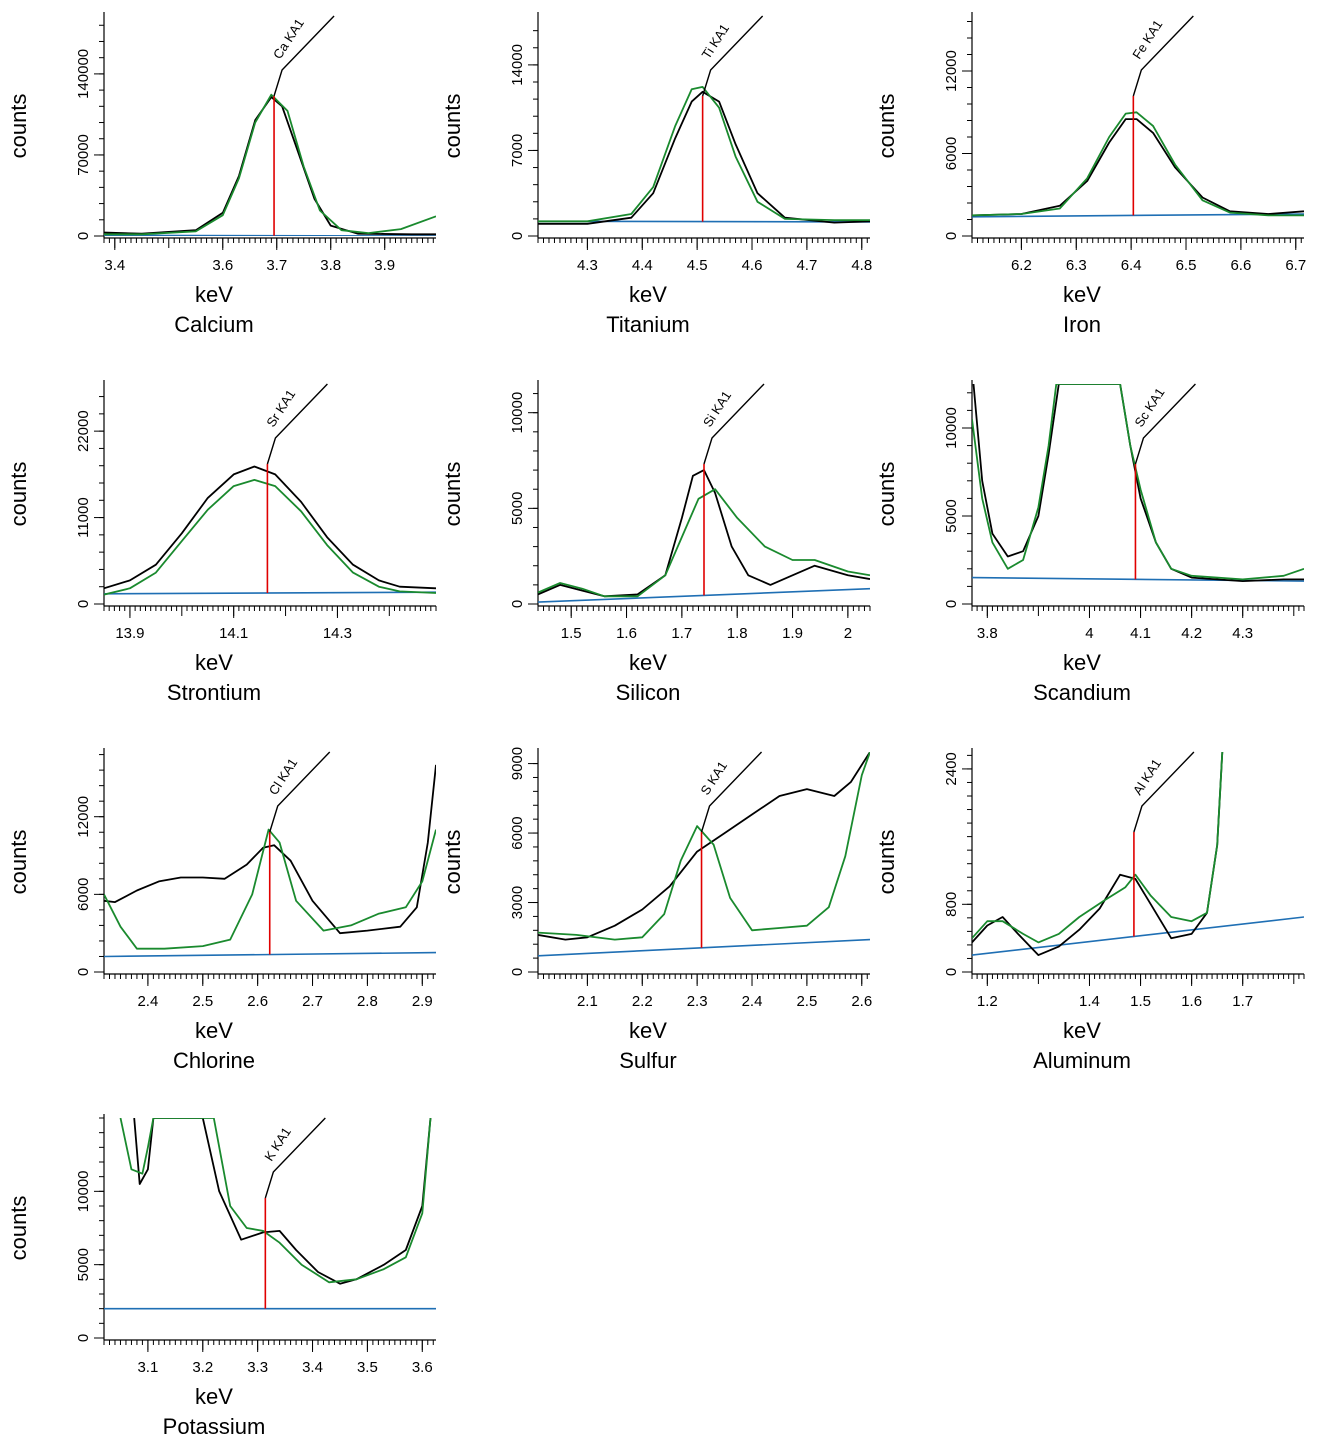  Describe the element at coordinates (1147, 39) in the screenshot. I see `peak-label: Fe KA1` at that location.